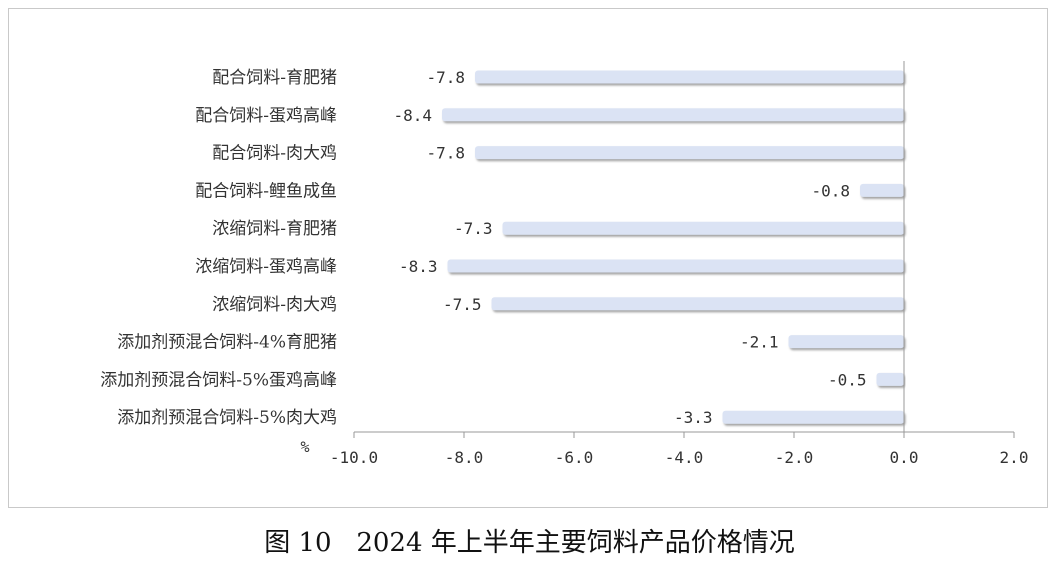  Describe the element at coordinates (274, 229) in the screenshot. I see `category-label-4: 浓缩饲料-育肥猪` at that location.